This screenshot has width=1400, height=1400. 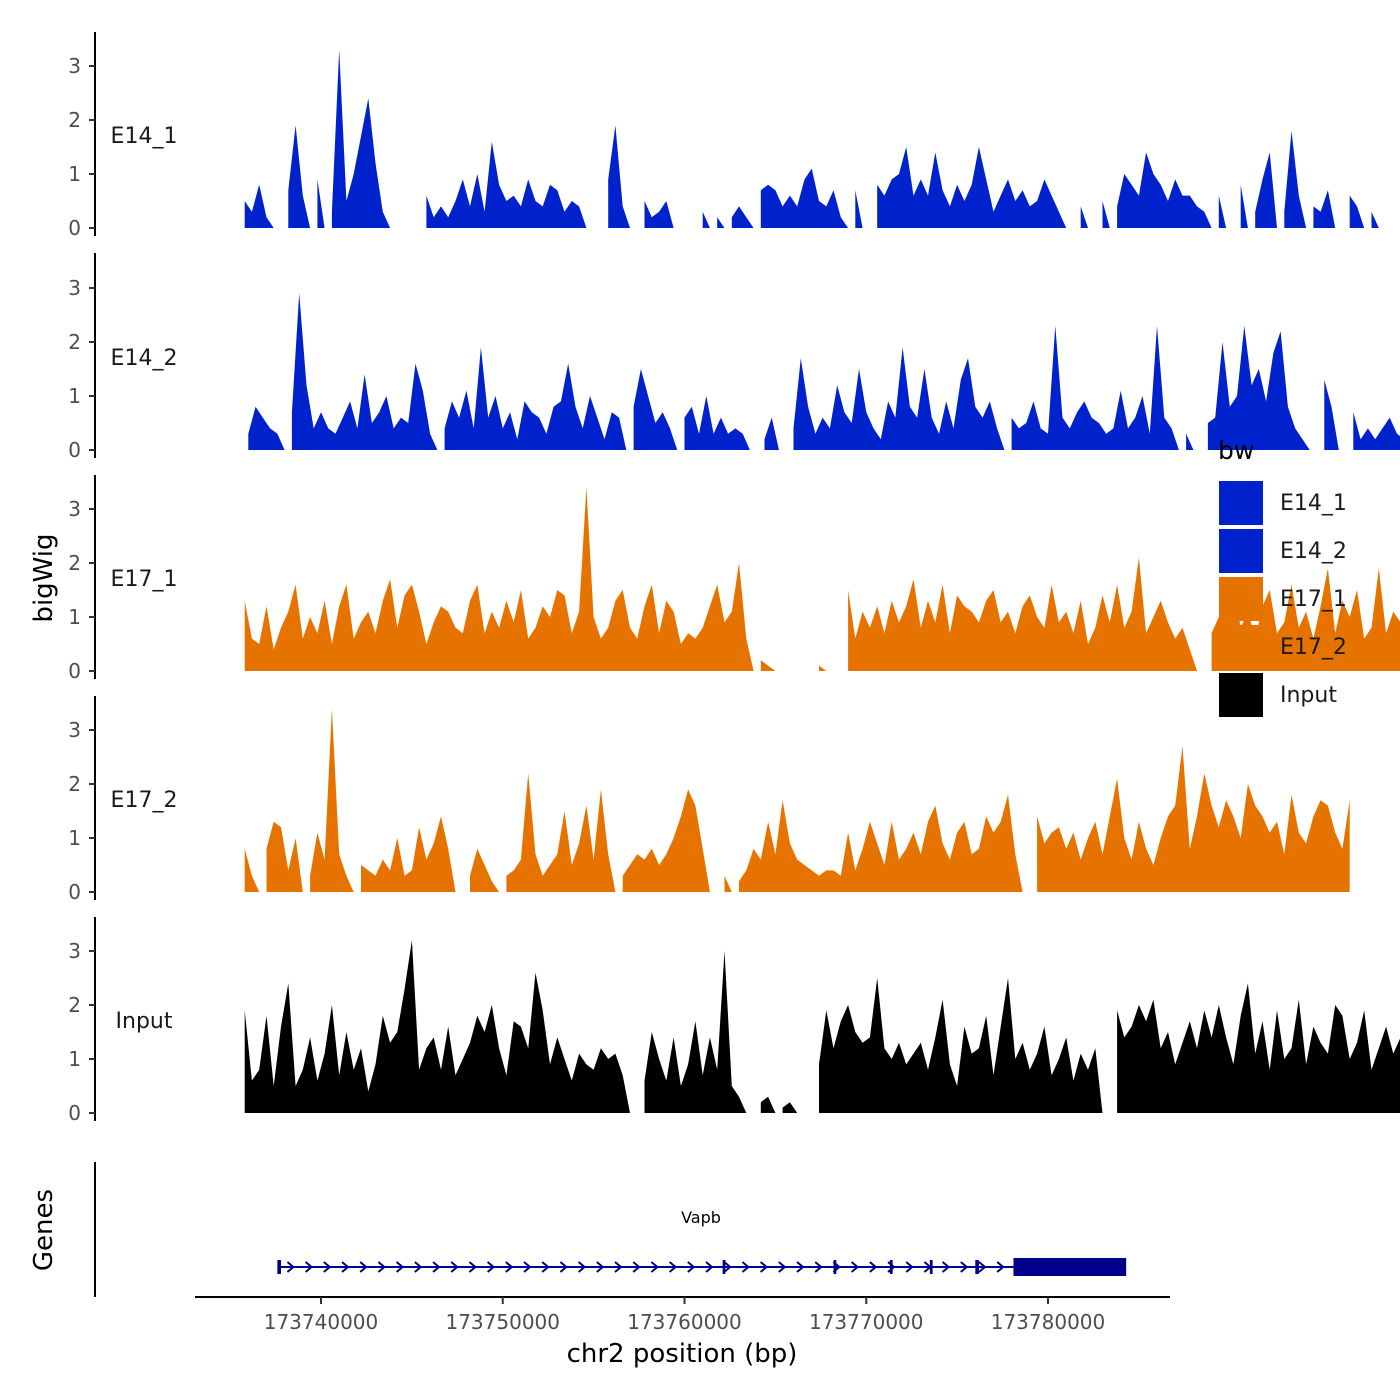 I want to click on x-tick-label: 173740000, so click(x=321, y=1322).